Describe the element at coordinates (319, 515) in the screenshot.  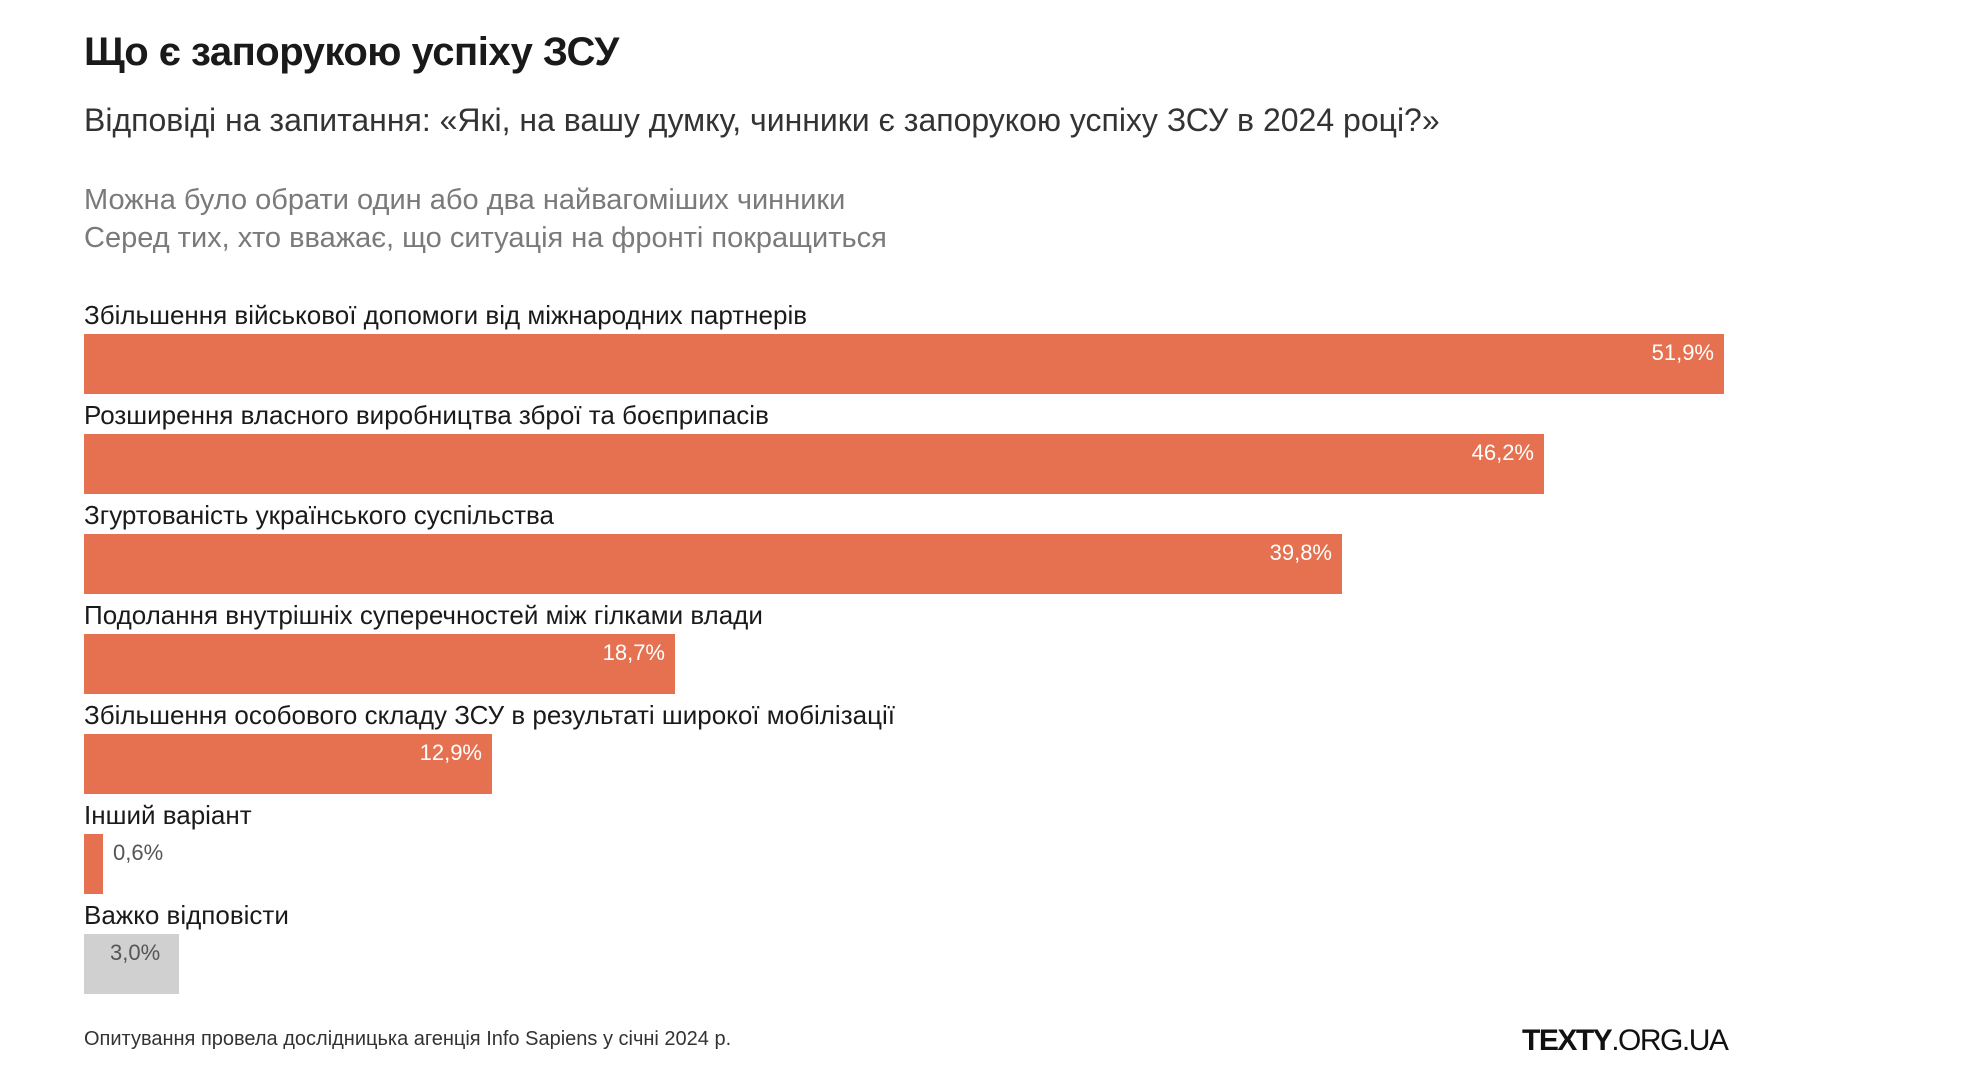
I see `category-label: Згуртованість українського суспільства` at that location.